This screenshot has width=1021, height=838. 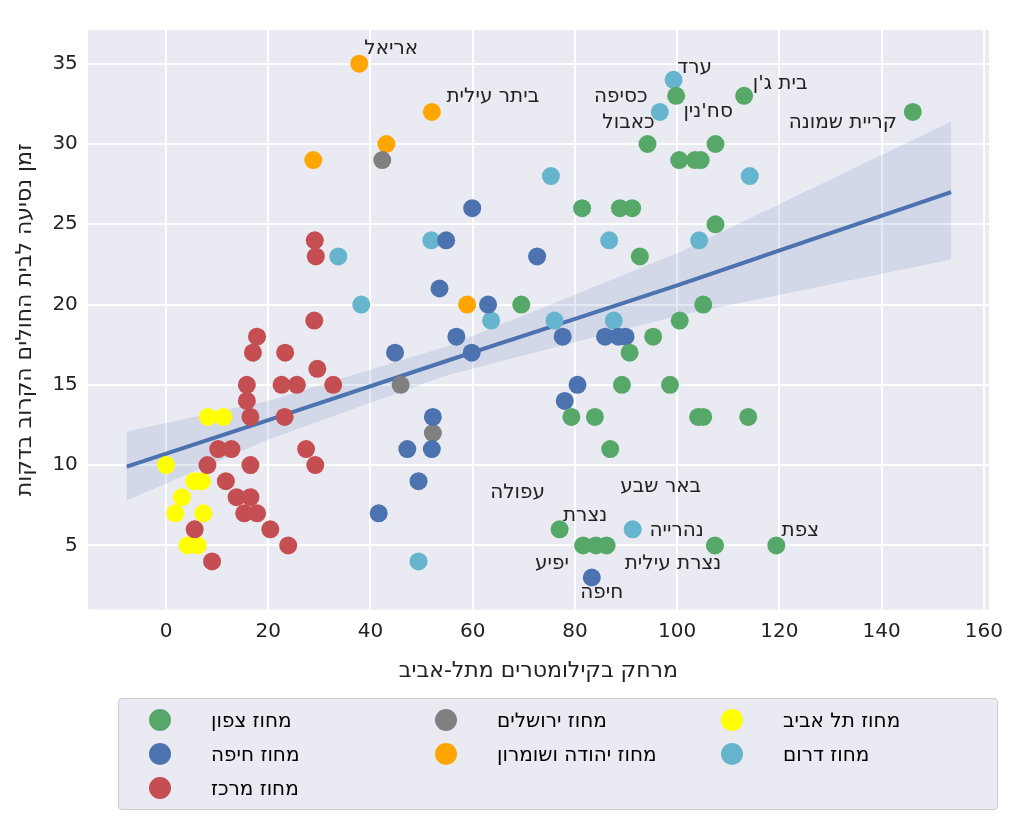 I want to click on legend-label: מחוז צפון, so click(x=251, y=720).